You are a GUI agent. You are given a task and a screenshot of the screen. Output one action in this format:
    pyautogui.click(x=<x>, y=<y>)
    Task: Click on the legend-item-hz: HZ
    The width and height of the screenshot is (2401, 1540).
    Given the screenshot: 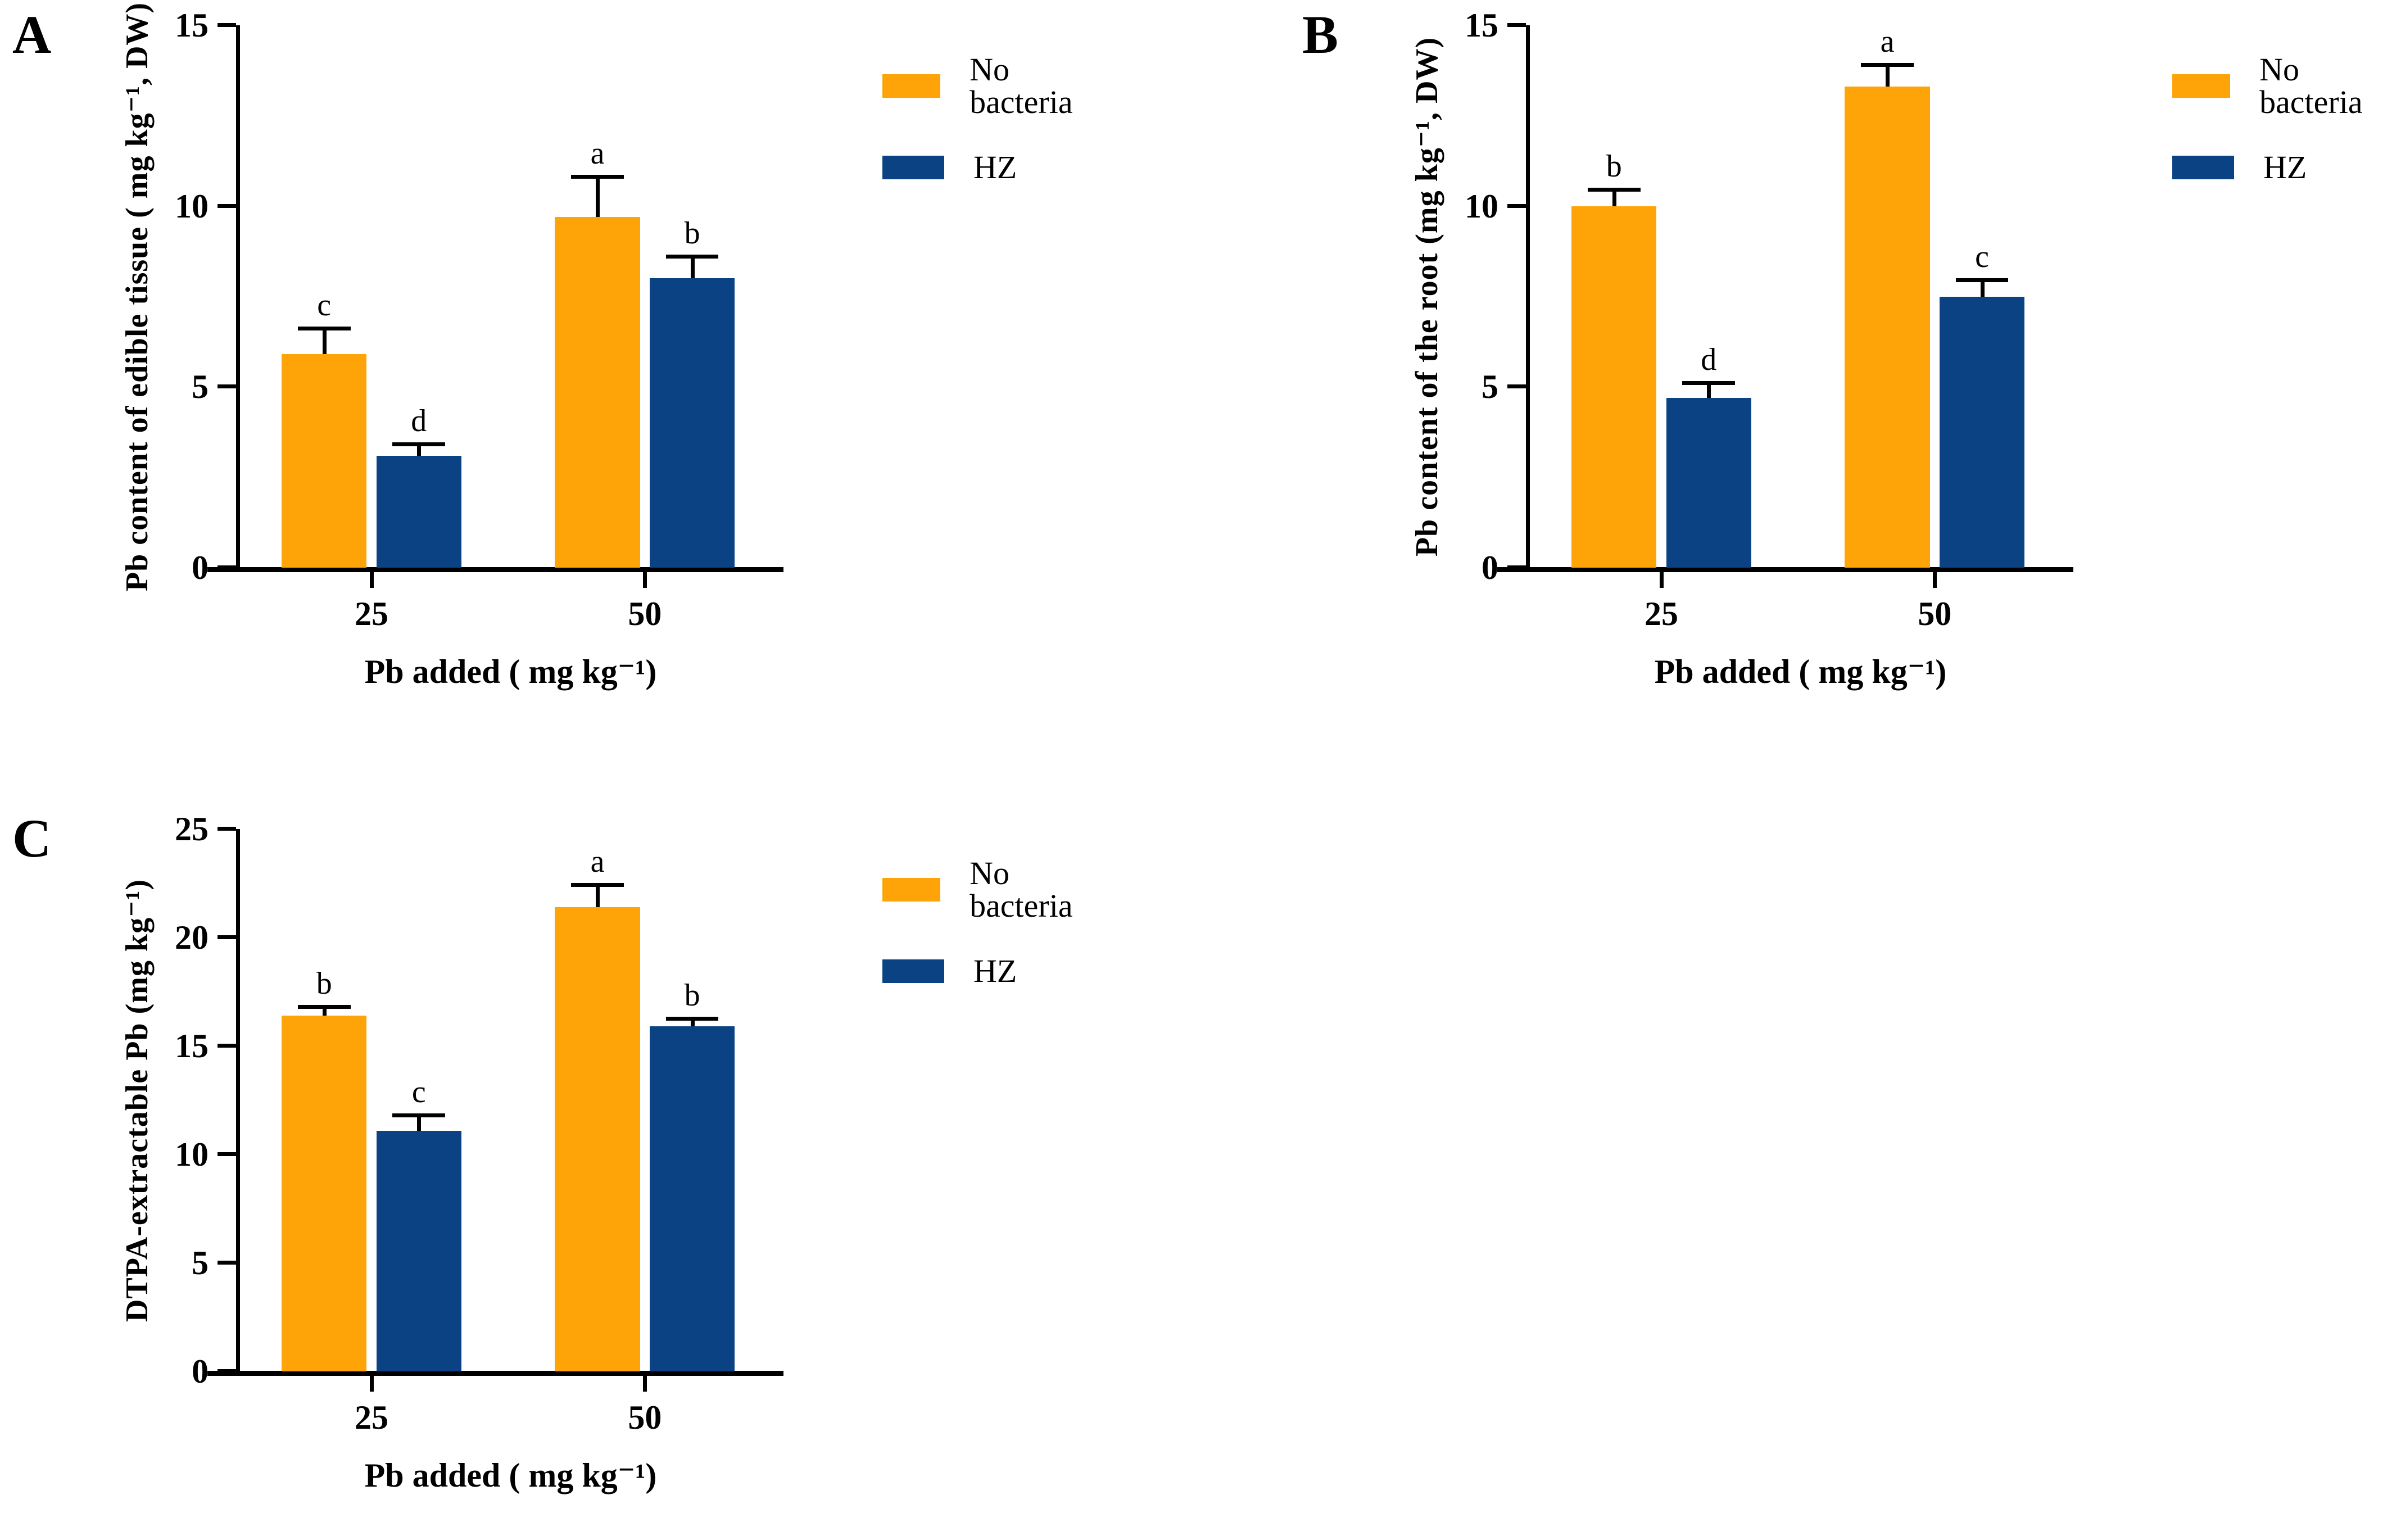 What is the action you would take?
    pyautogui.click(x=2287, y=167)
    